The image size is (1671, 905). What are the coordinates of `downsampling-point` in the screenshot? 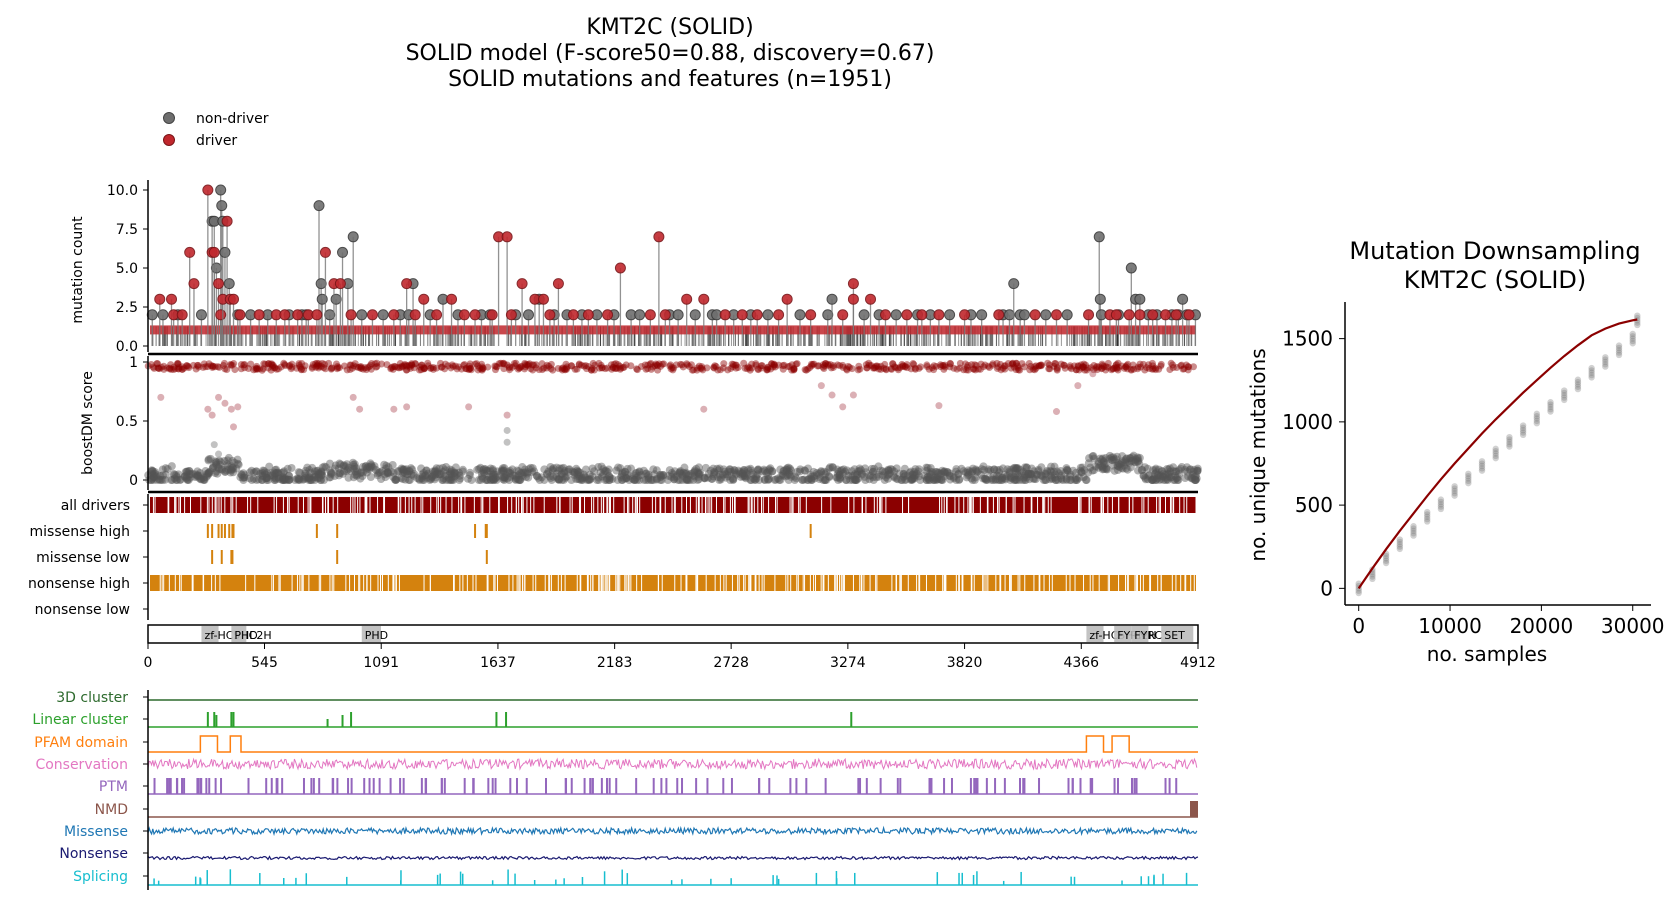 It's located at (1605, 357).